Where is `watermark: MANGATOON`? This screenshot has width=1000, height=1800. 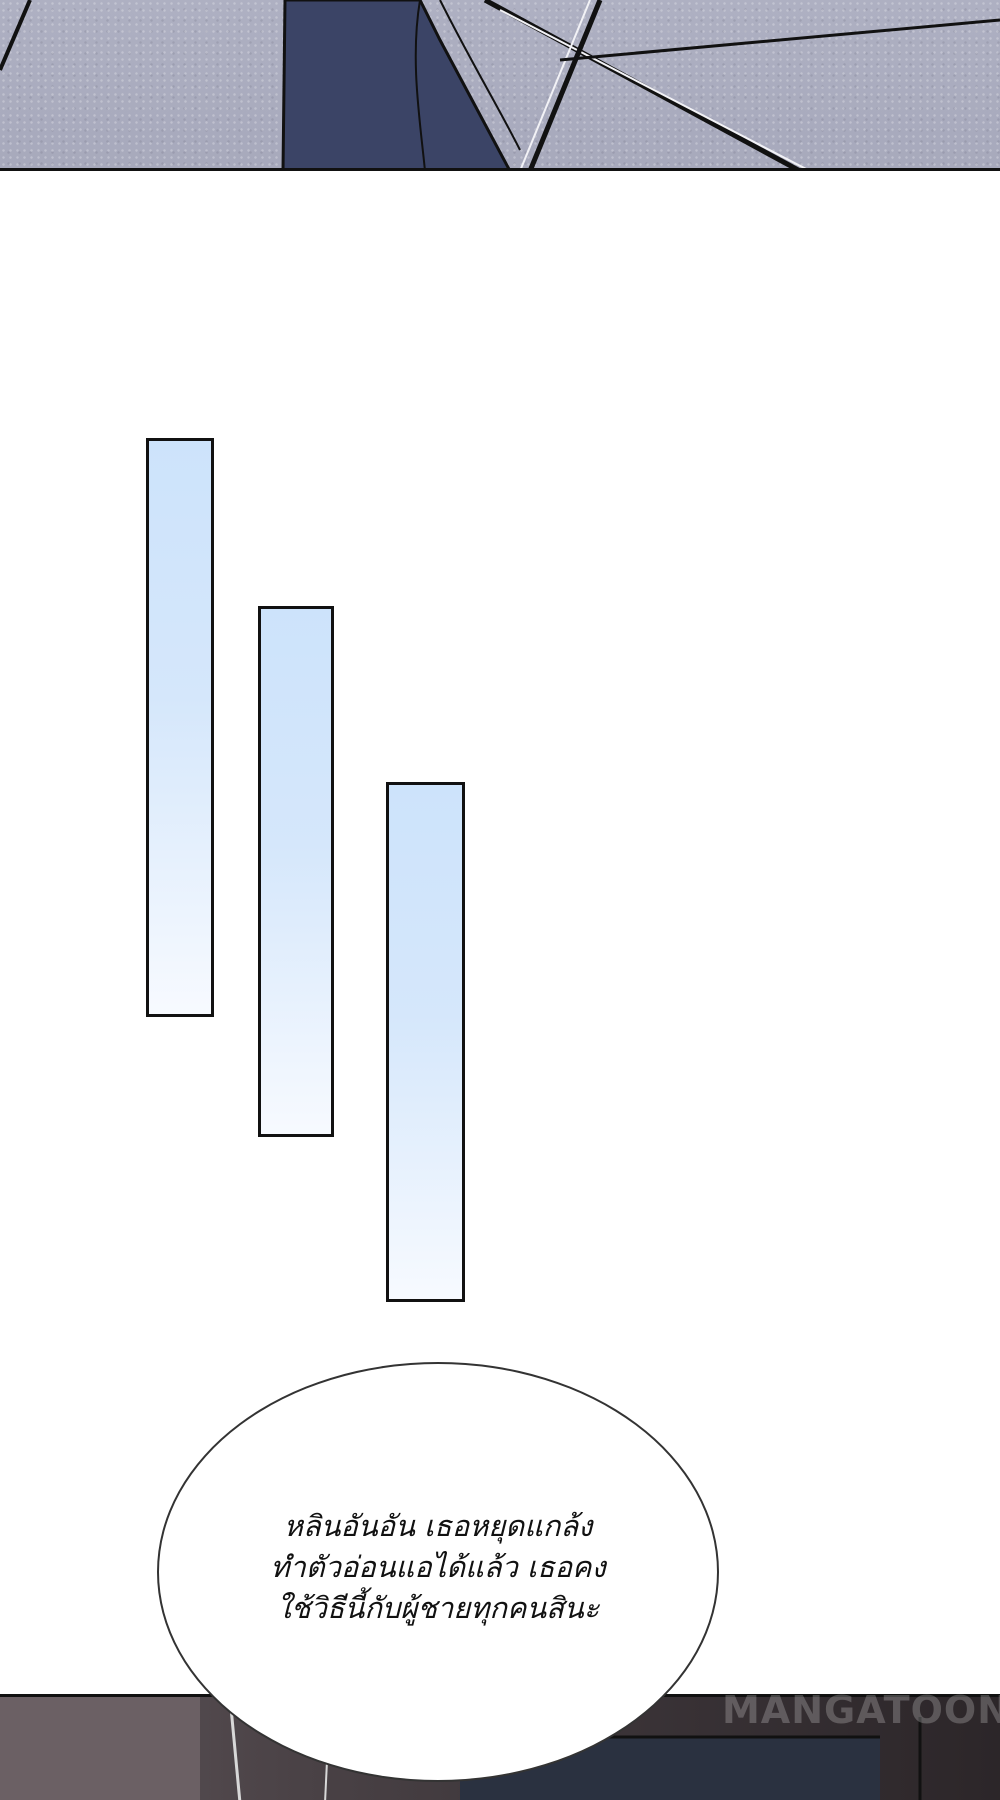 watermark: MANGATOON is located at coordinates (860, 1710).